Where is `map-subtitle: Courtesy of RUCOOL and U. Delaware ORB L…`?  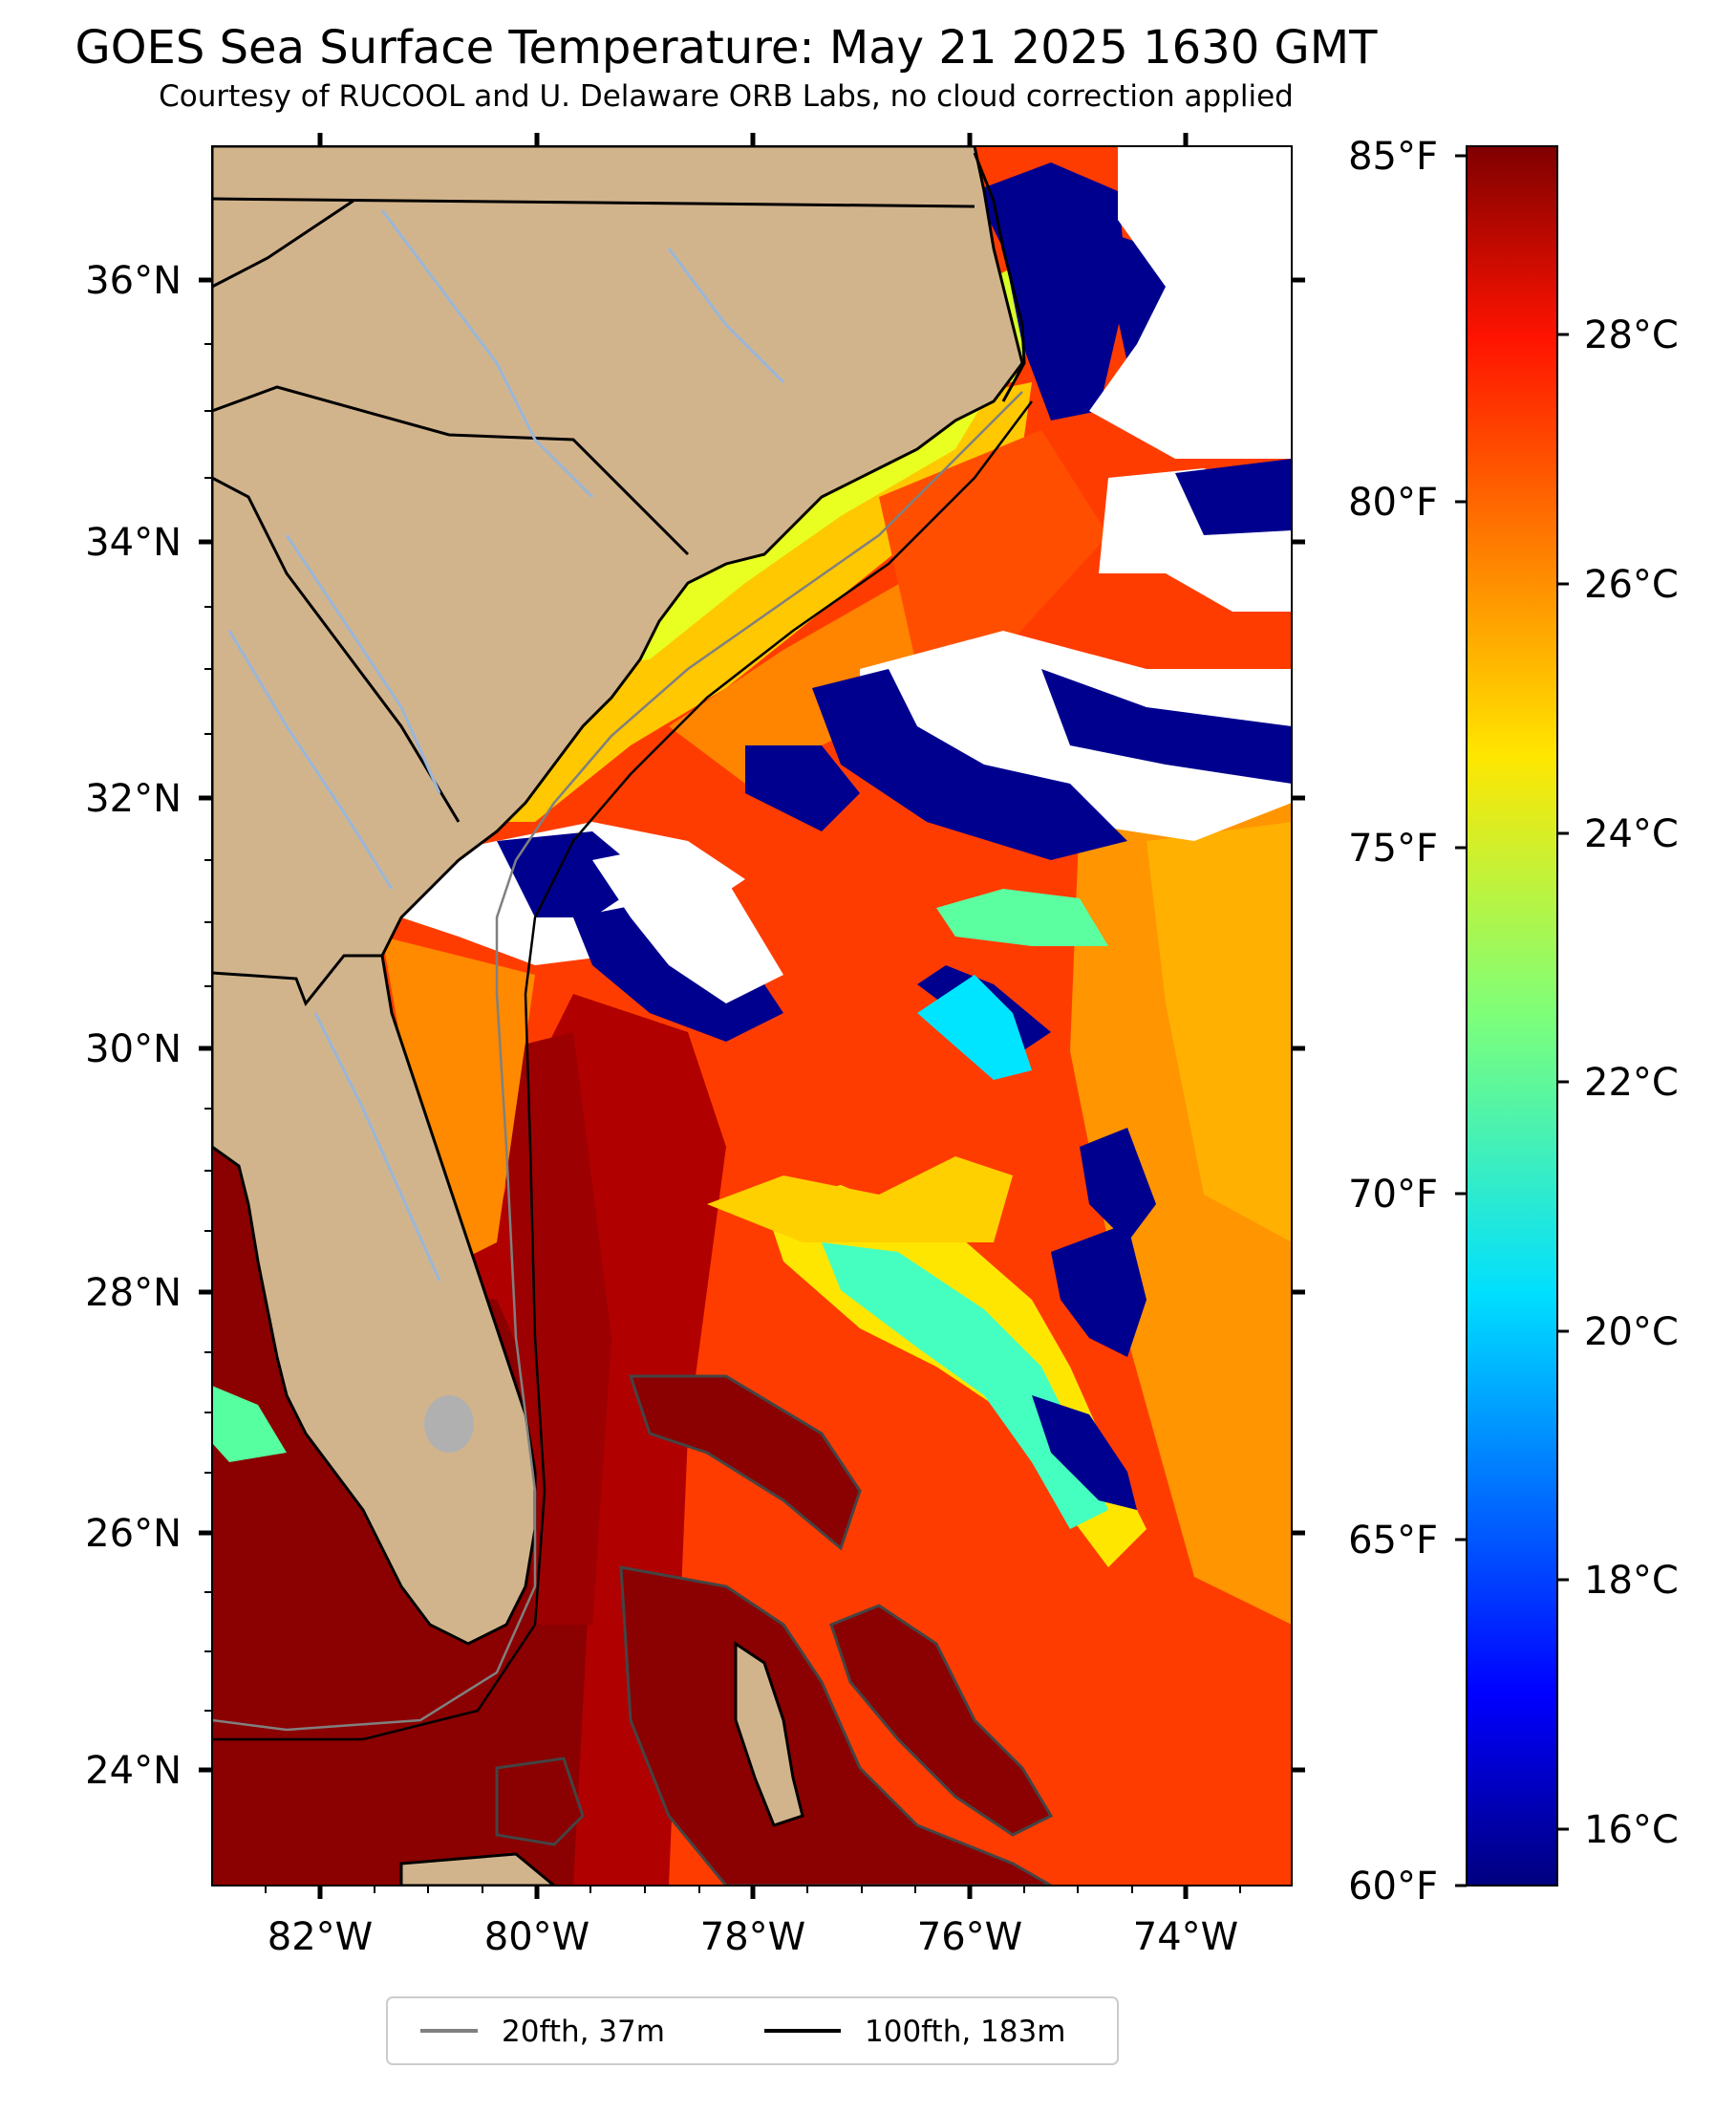 map-subtitle: Courtesy of RUCOOL and U. Delaware ORB L… is located at coordinates (726, 96).